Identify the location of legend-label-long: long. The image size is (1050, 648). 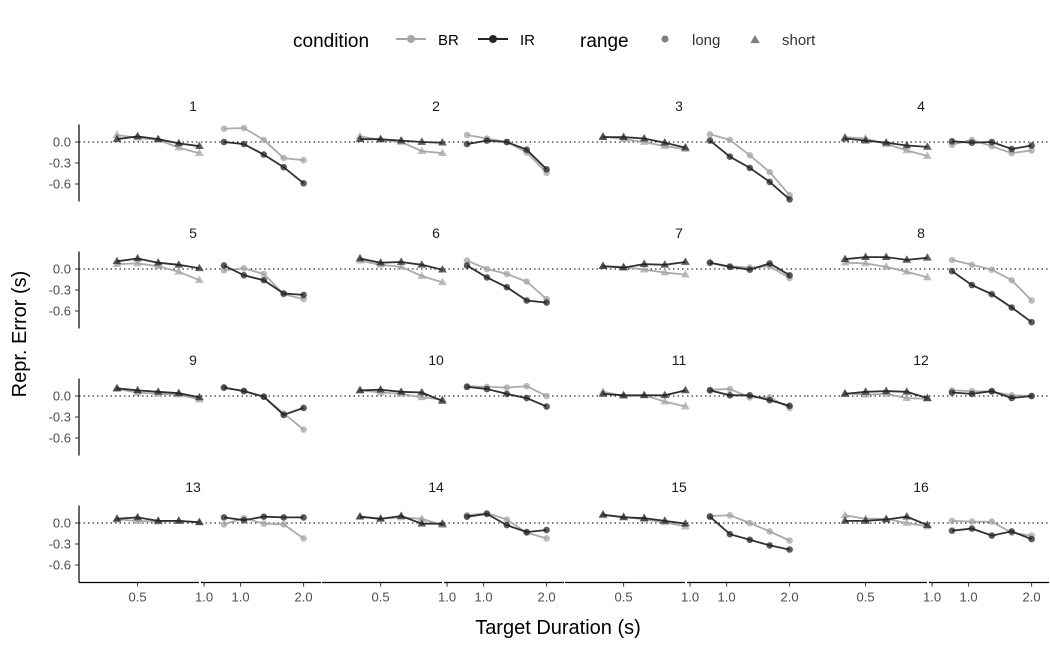
(706, 40).